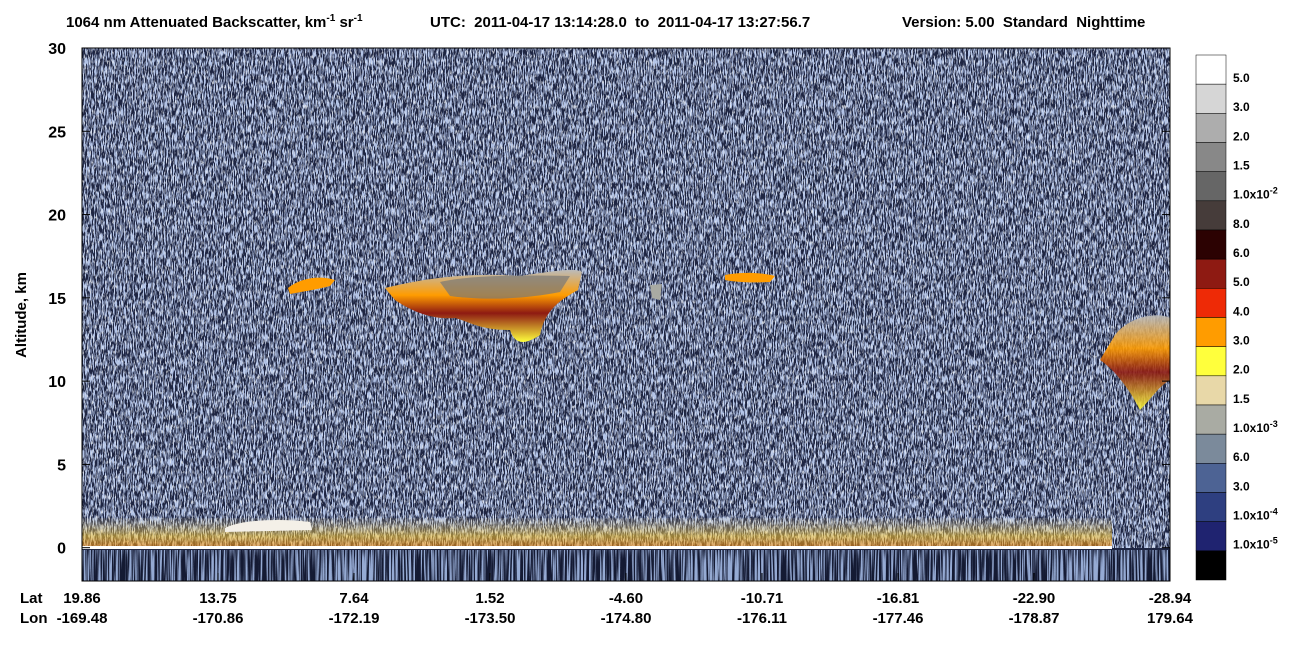 This screenshot has height=672, width=1300. What do you see at coordinates (1274, 541) in the screenshot?
I see `colorbar-label-exponent: -5` at bounding box center [1274, 541].